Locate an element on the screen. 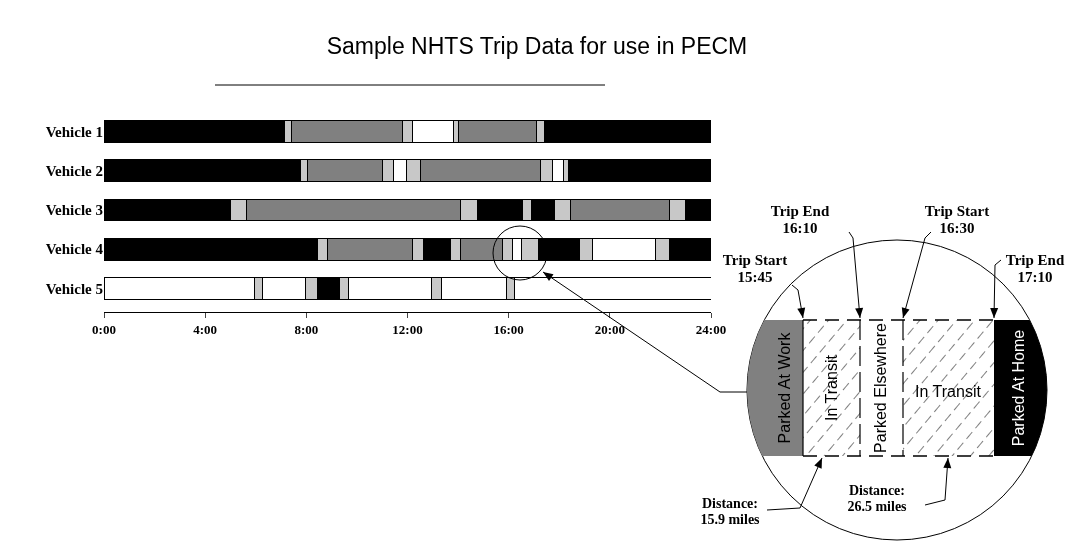 The image size is (1074, 542). y-tick-label: Vehicle 2 is located at coordinates (74, 171).